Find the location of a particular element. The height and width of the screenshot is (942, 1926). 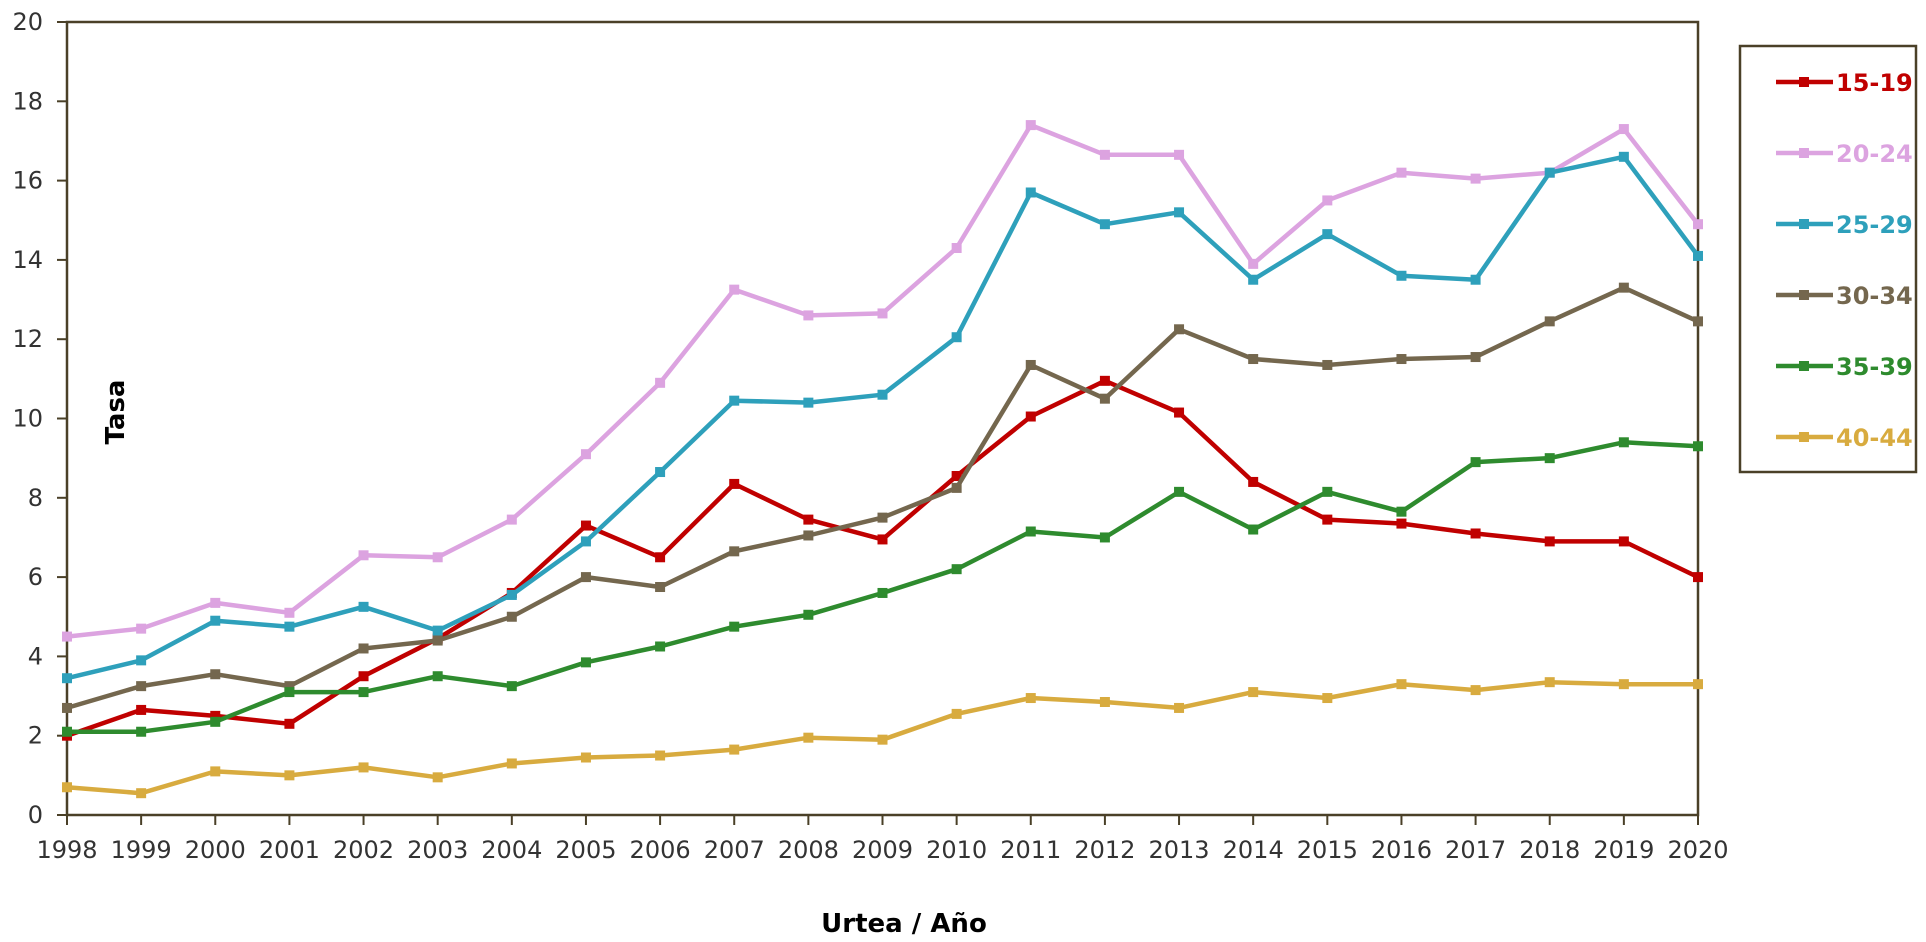

x-tick-label: 2005 is located at coordinates (585, 850).